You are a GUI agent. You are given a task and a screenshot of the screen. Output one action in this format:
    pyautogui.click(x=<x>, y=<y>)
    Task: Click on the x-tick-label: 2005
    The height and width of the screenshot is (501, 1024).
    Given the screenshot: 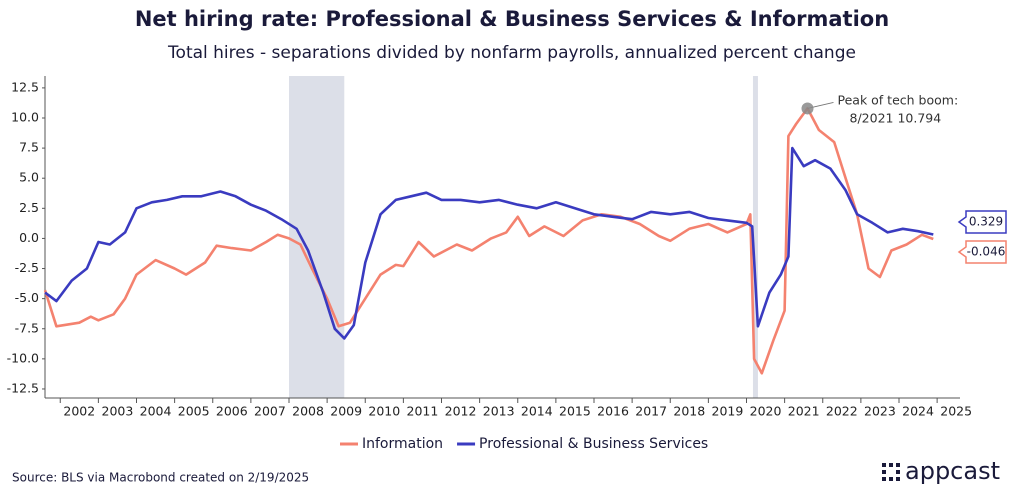 What is the action you would take?
    pyautogui.click(x=194, y=411)
    